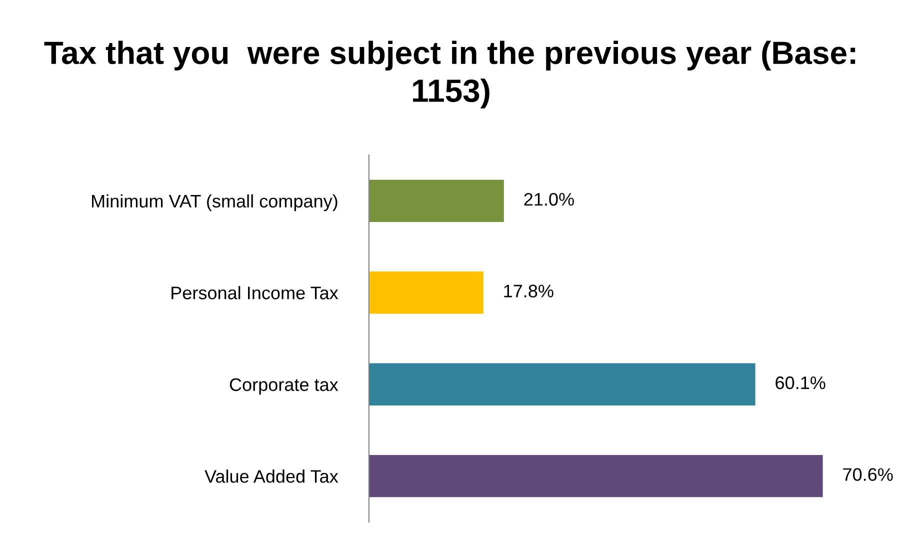 This screenshot has width=902, height=542. I want to click on data-label: 21.0%, so click(549, 199).